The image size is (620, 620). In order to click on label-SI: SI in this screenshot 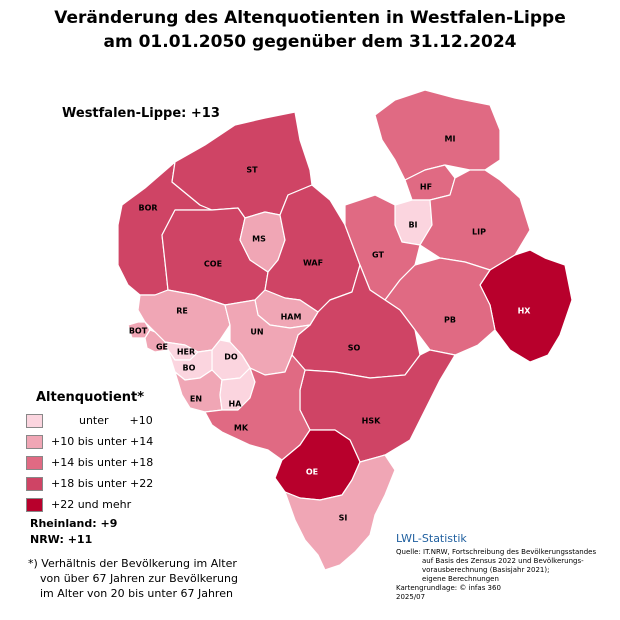, I will do `click(343, 518)`.